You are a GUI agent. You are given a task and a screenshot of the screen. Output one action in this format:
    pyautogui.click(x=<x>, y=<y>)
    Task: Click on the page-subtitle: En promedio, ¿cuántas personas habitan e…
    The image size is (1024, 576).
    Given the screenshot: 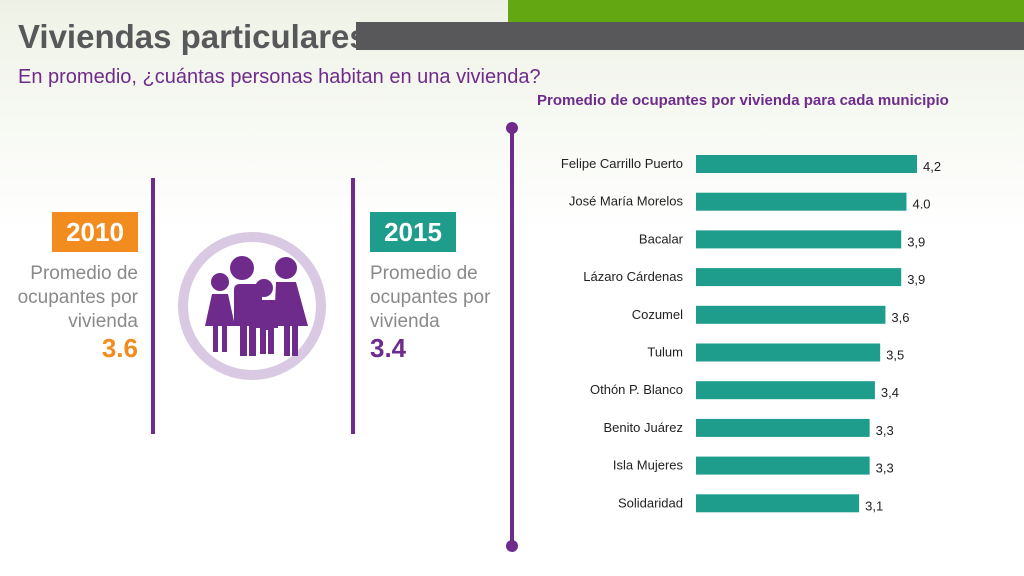 What is the action you would take?
    pyautogui.click(x=279, y=77)
    